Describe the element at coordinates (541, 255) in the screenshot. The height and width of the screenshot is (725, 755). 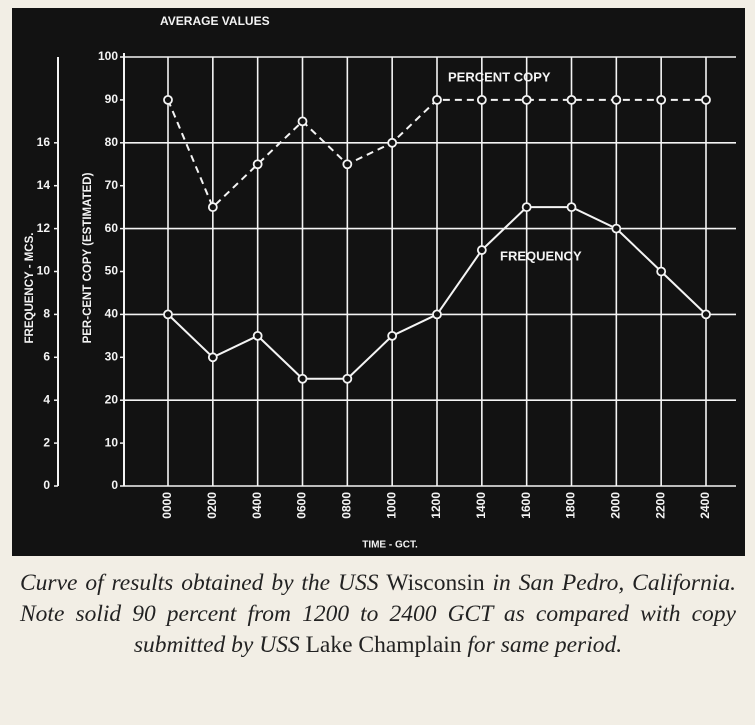
I see `series-annotation: FREQUENCY` at that location.